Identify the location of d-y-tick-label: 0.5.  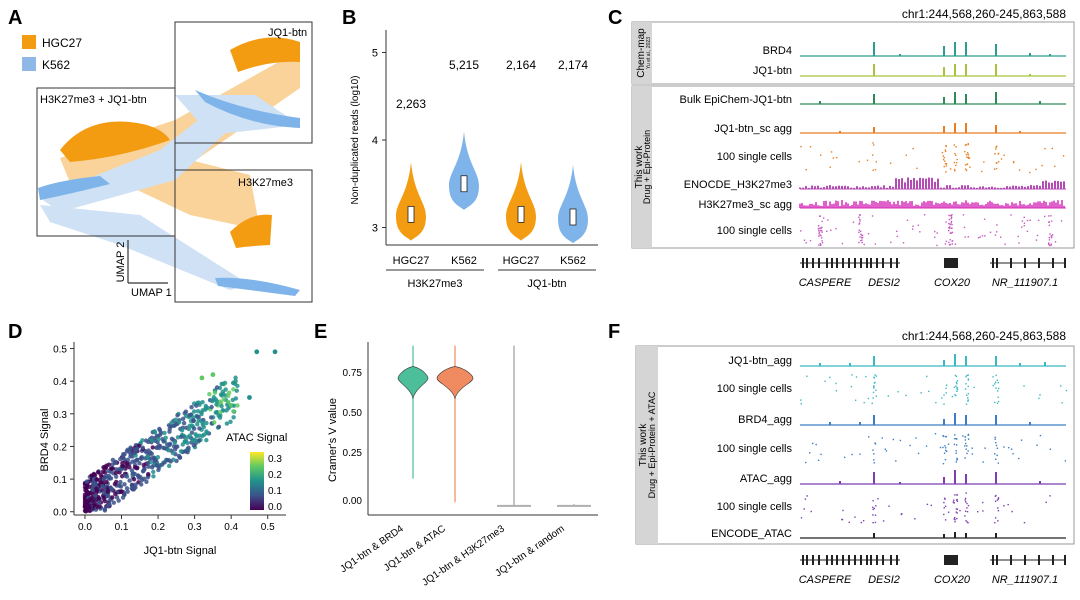
(60, 350).